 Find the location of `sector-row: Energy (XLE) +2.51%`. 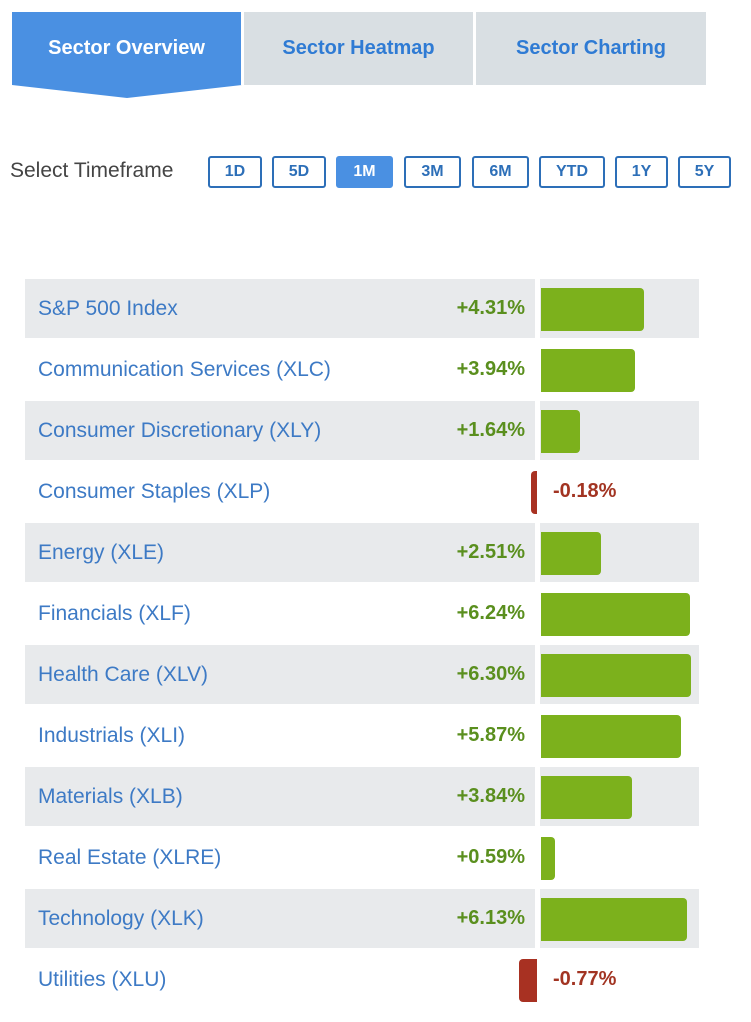

sector-row: Energy (XLE) +2.51% is located at coordinates (362, 553).